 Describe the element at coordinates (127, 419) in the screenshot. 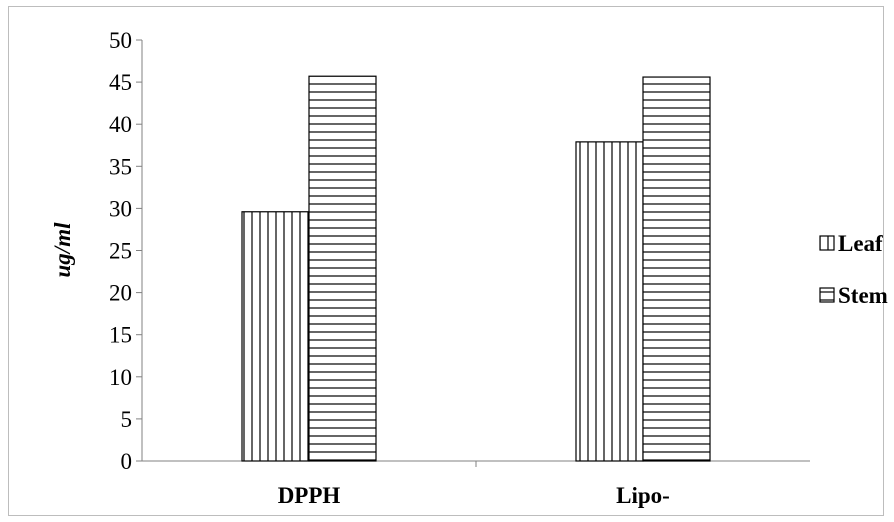

I see `y-tick-label: 5` at that location.